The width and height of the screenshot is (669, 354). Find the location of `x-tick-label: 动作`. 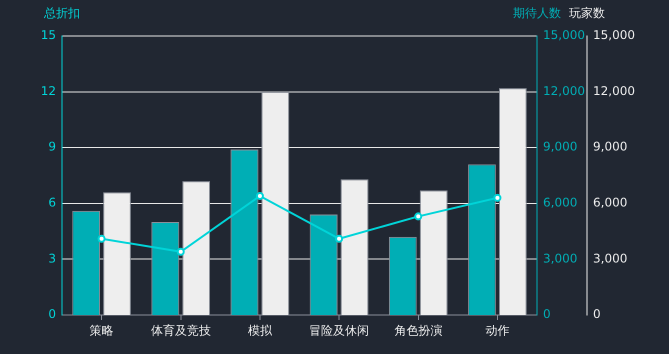

x-tick-label: 动作 is located at coordinates (497, 330).